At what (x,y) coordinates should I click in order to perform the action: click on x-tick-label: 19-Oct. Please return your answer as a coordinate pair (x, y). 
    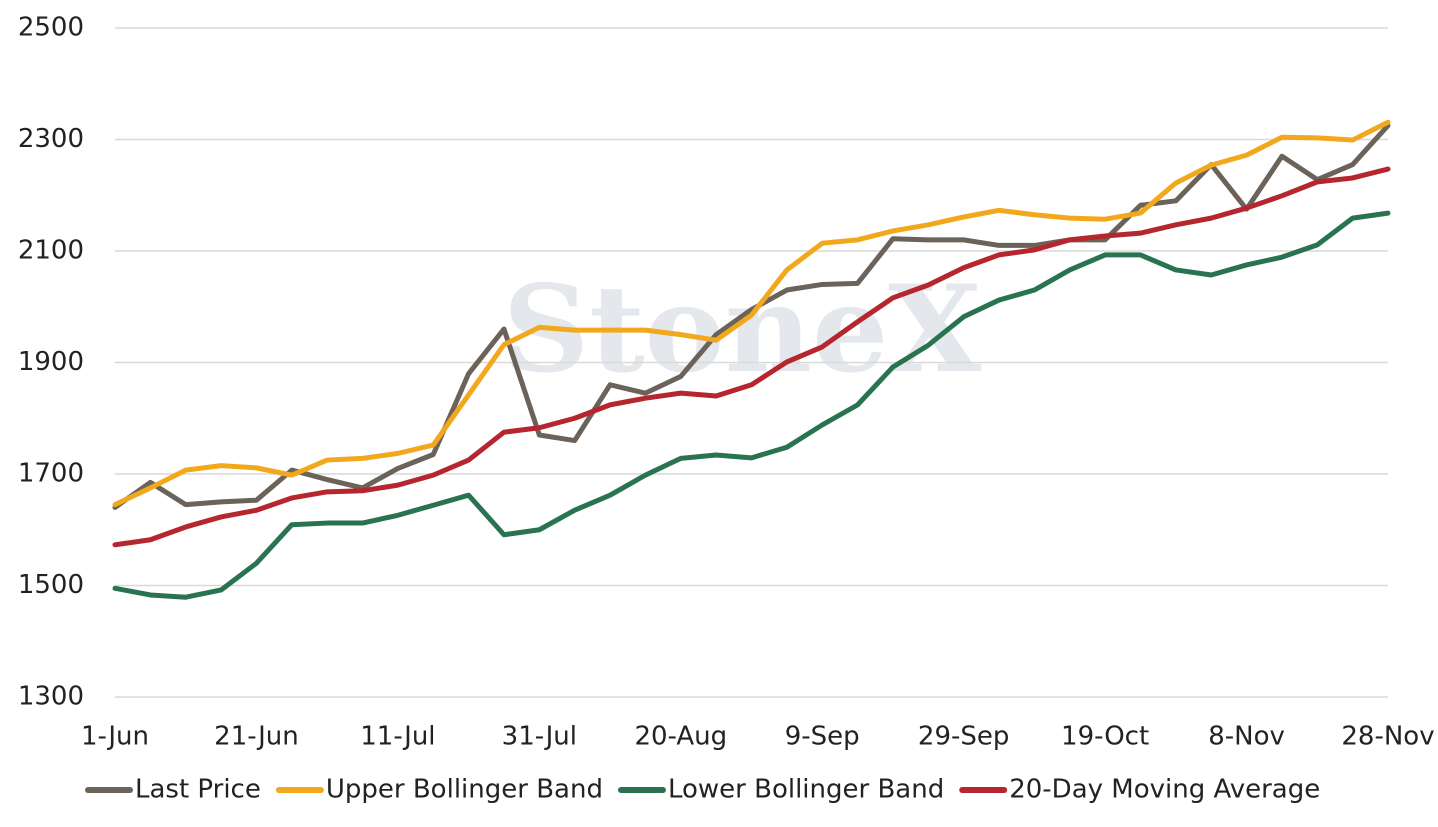
    Looking at the image, I should click on (1105, 737).